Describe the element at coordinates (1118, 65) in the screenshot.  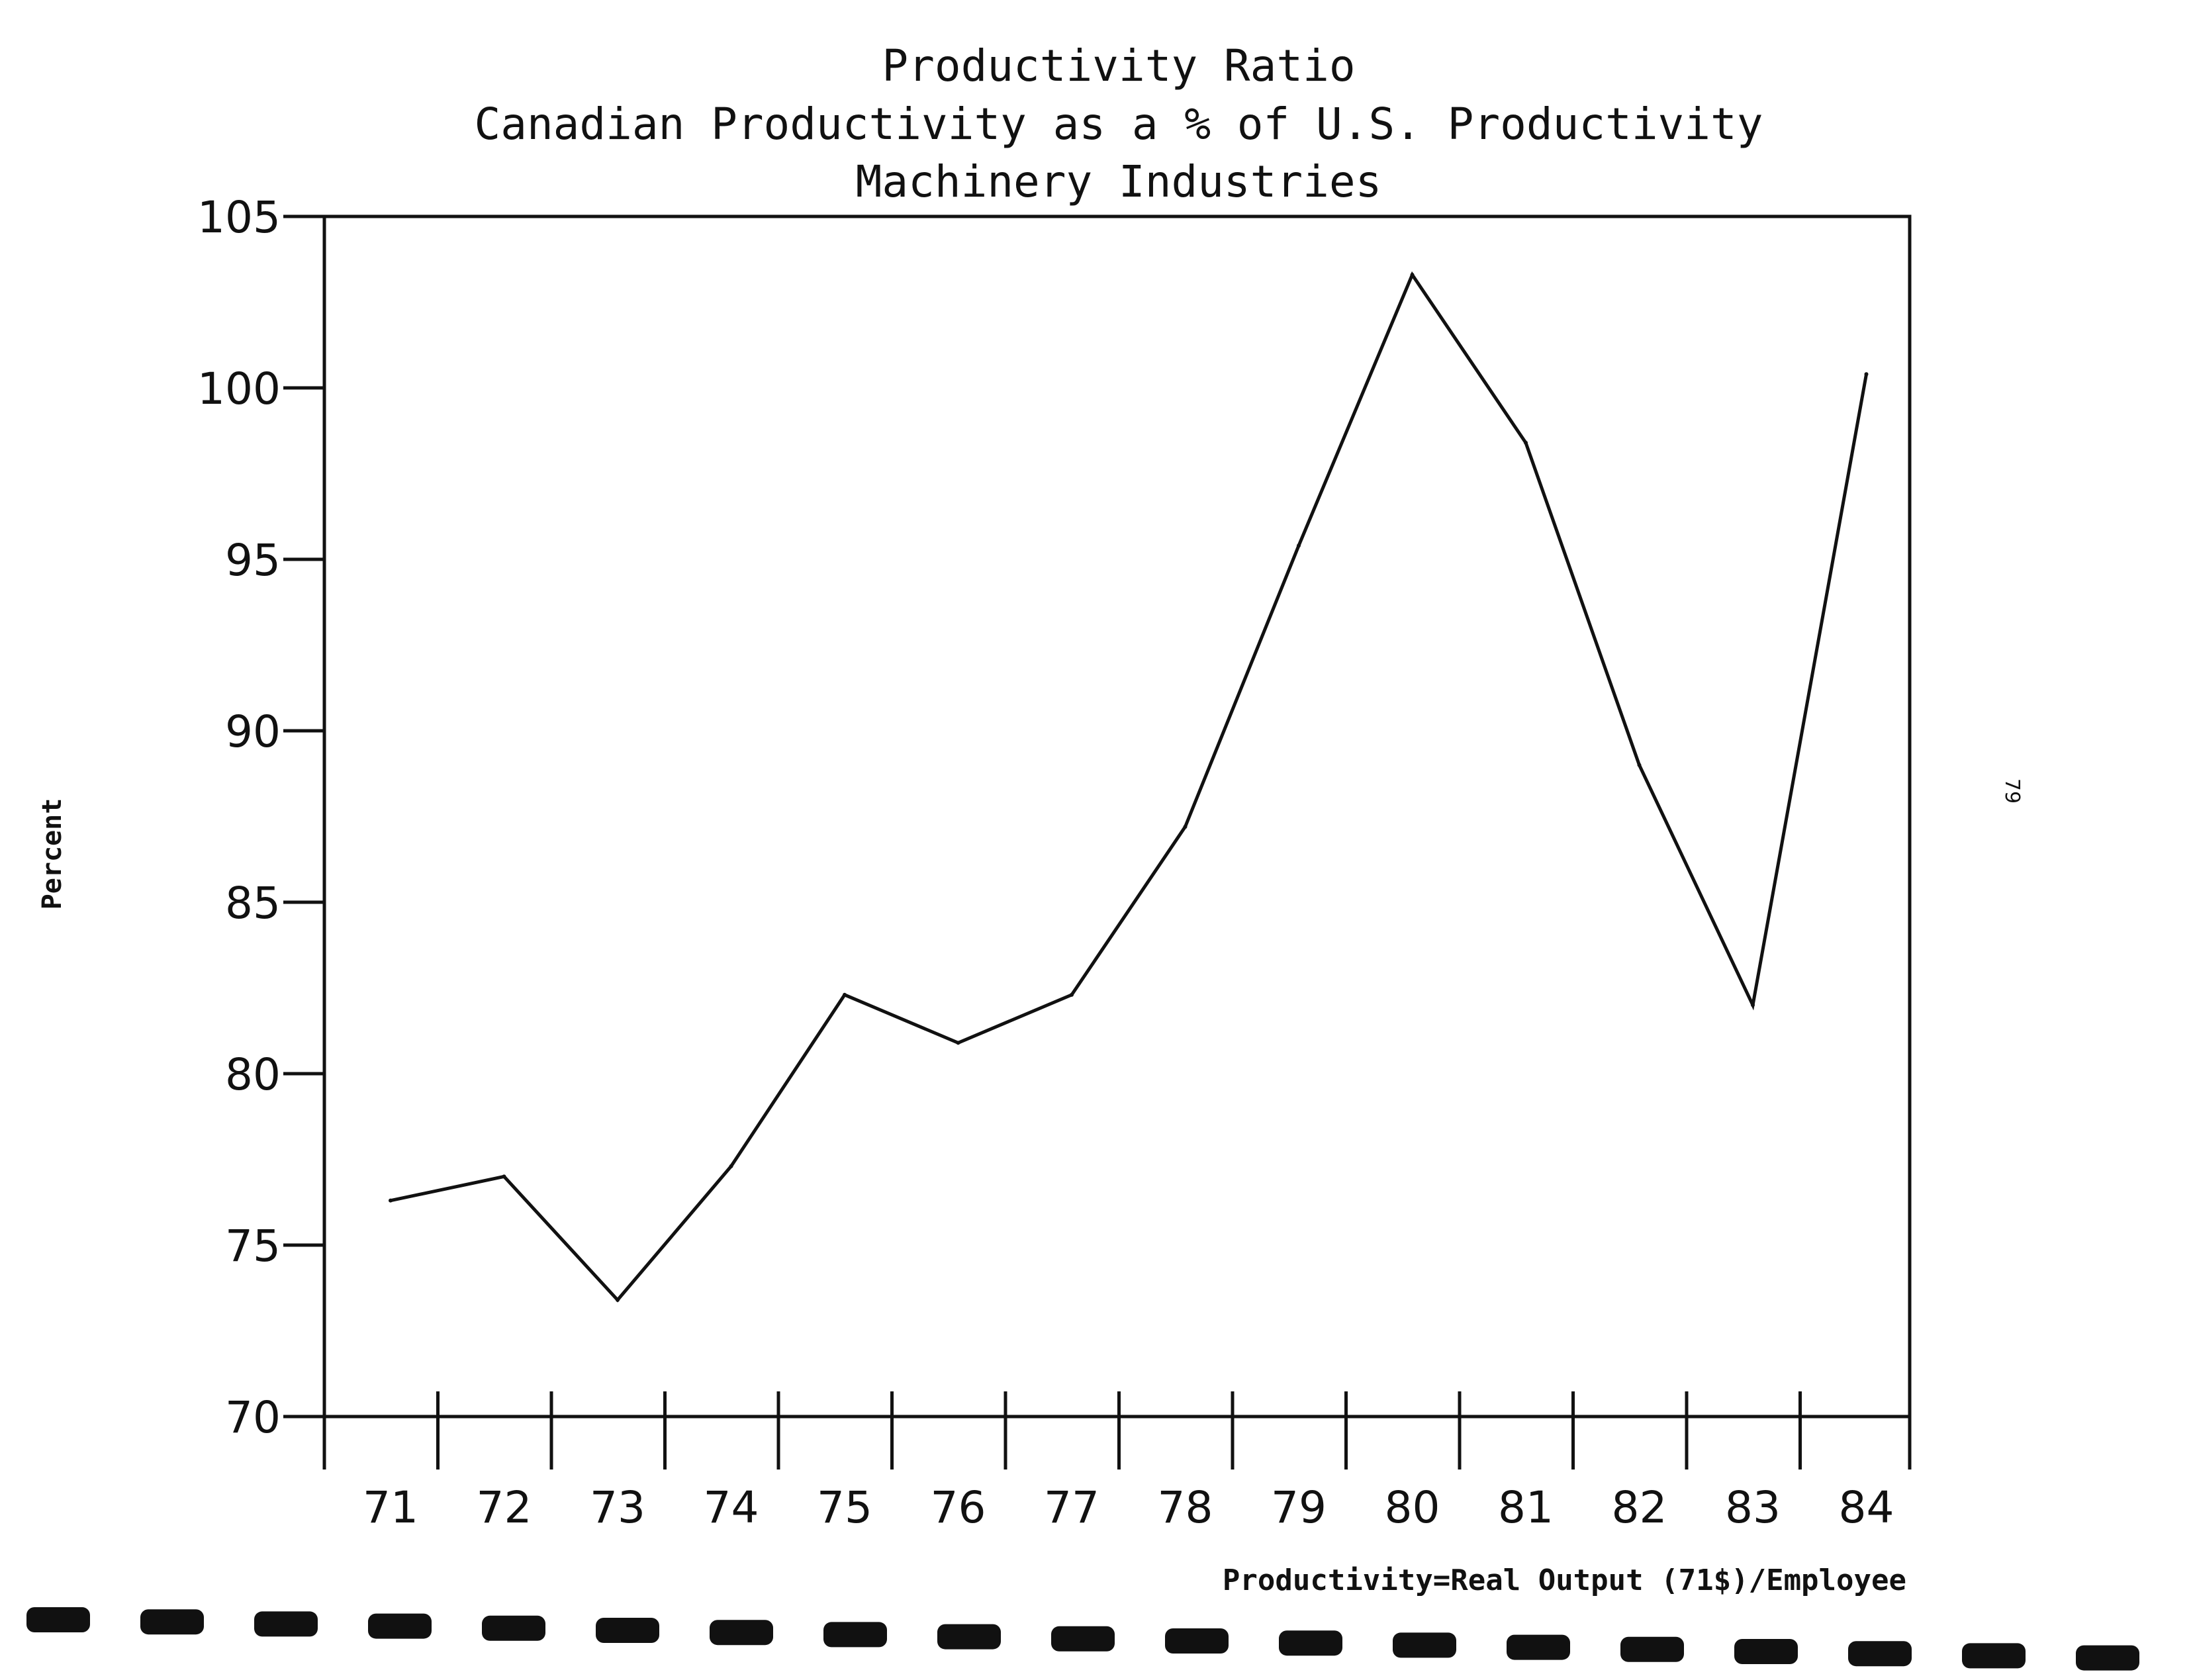
I see `chart-title: Productivity Ratio` at that location.